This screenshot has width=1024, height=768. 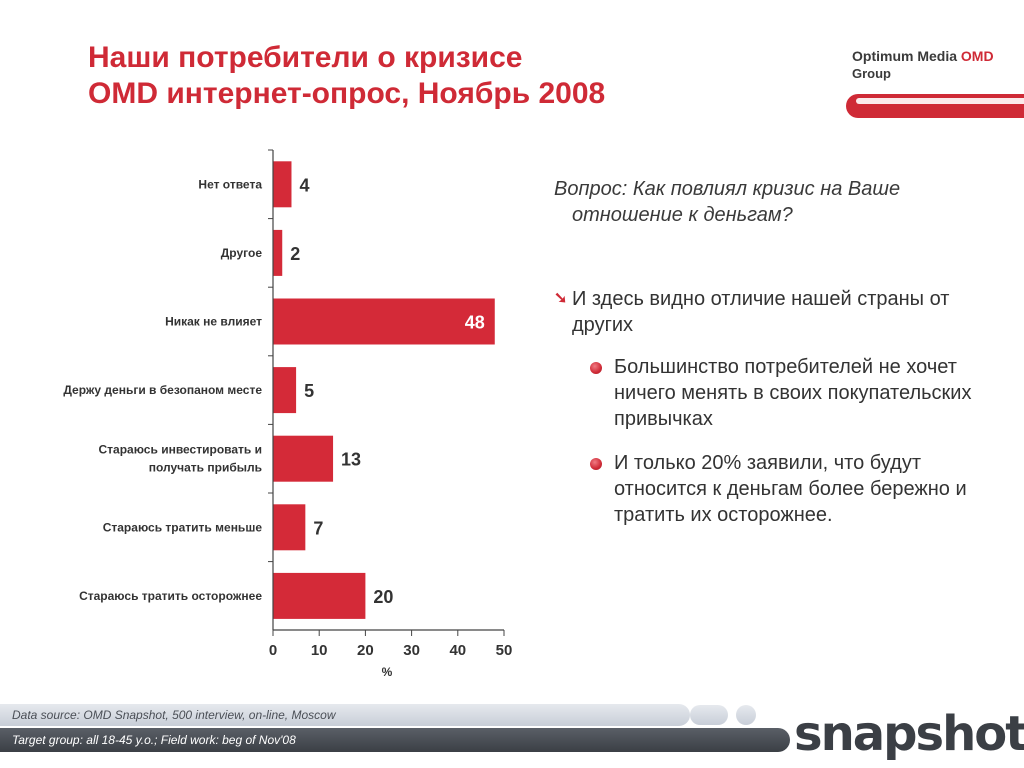 What do you see at coordinates (935, 106) in the screenshot?
I see `logo-decor-bar` at bounding box center [935, 106].